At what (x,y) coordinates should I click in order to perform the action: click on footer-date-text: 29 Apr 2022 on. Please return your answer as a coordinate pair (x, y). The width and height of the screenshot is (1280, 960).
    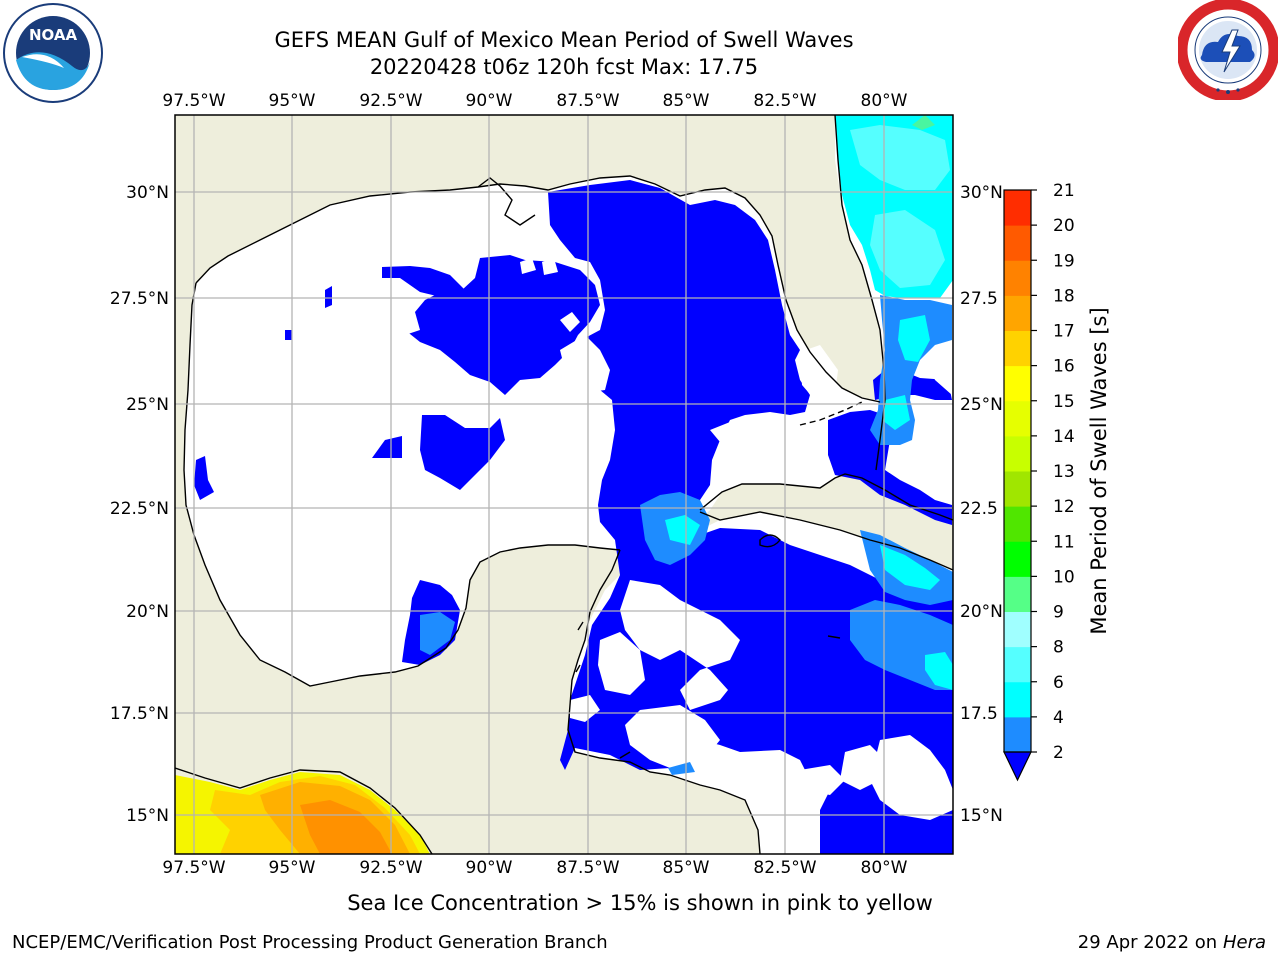
    Looking at the image, I should click on (1150, 942).